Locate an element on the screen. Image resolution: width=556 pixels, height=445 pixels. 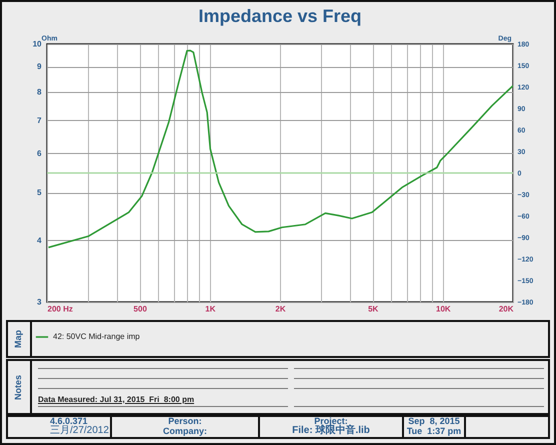
text: 4.6.0.371 is located at coordinates (69, 421).